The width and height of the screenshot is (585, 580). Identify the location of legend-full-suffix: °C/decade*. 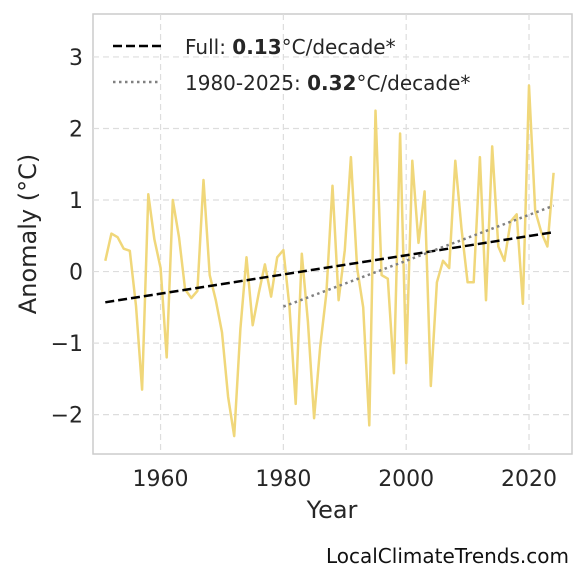
(339, 47).